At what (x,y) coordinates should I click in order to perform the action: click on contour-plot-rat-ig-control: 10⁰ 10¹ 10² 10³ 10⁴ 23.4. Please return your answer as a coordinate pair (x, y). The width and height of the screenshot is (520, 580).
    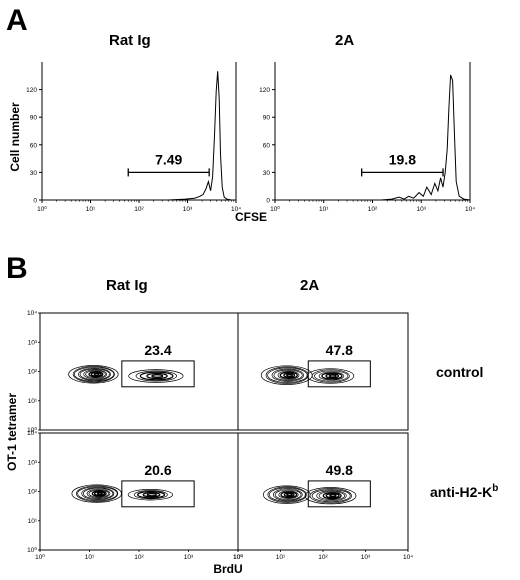
    Looking at the image, I should click on (133, 372).